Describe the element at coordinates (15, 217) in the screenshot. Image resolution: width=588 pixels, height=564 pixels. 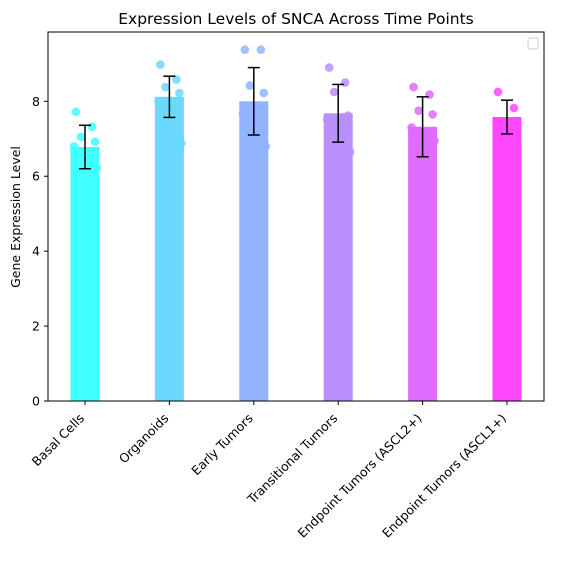
I see `y-axis-label: Gene Expression Level` at that location.